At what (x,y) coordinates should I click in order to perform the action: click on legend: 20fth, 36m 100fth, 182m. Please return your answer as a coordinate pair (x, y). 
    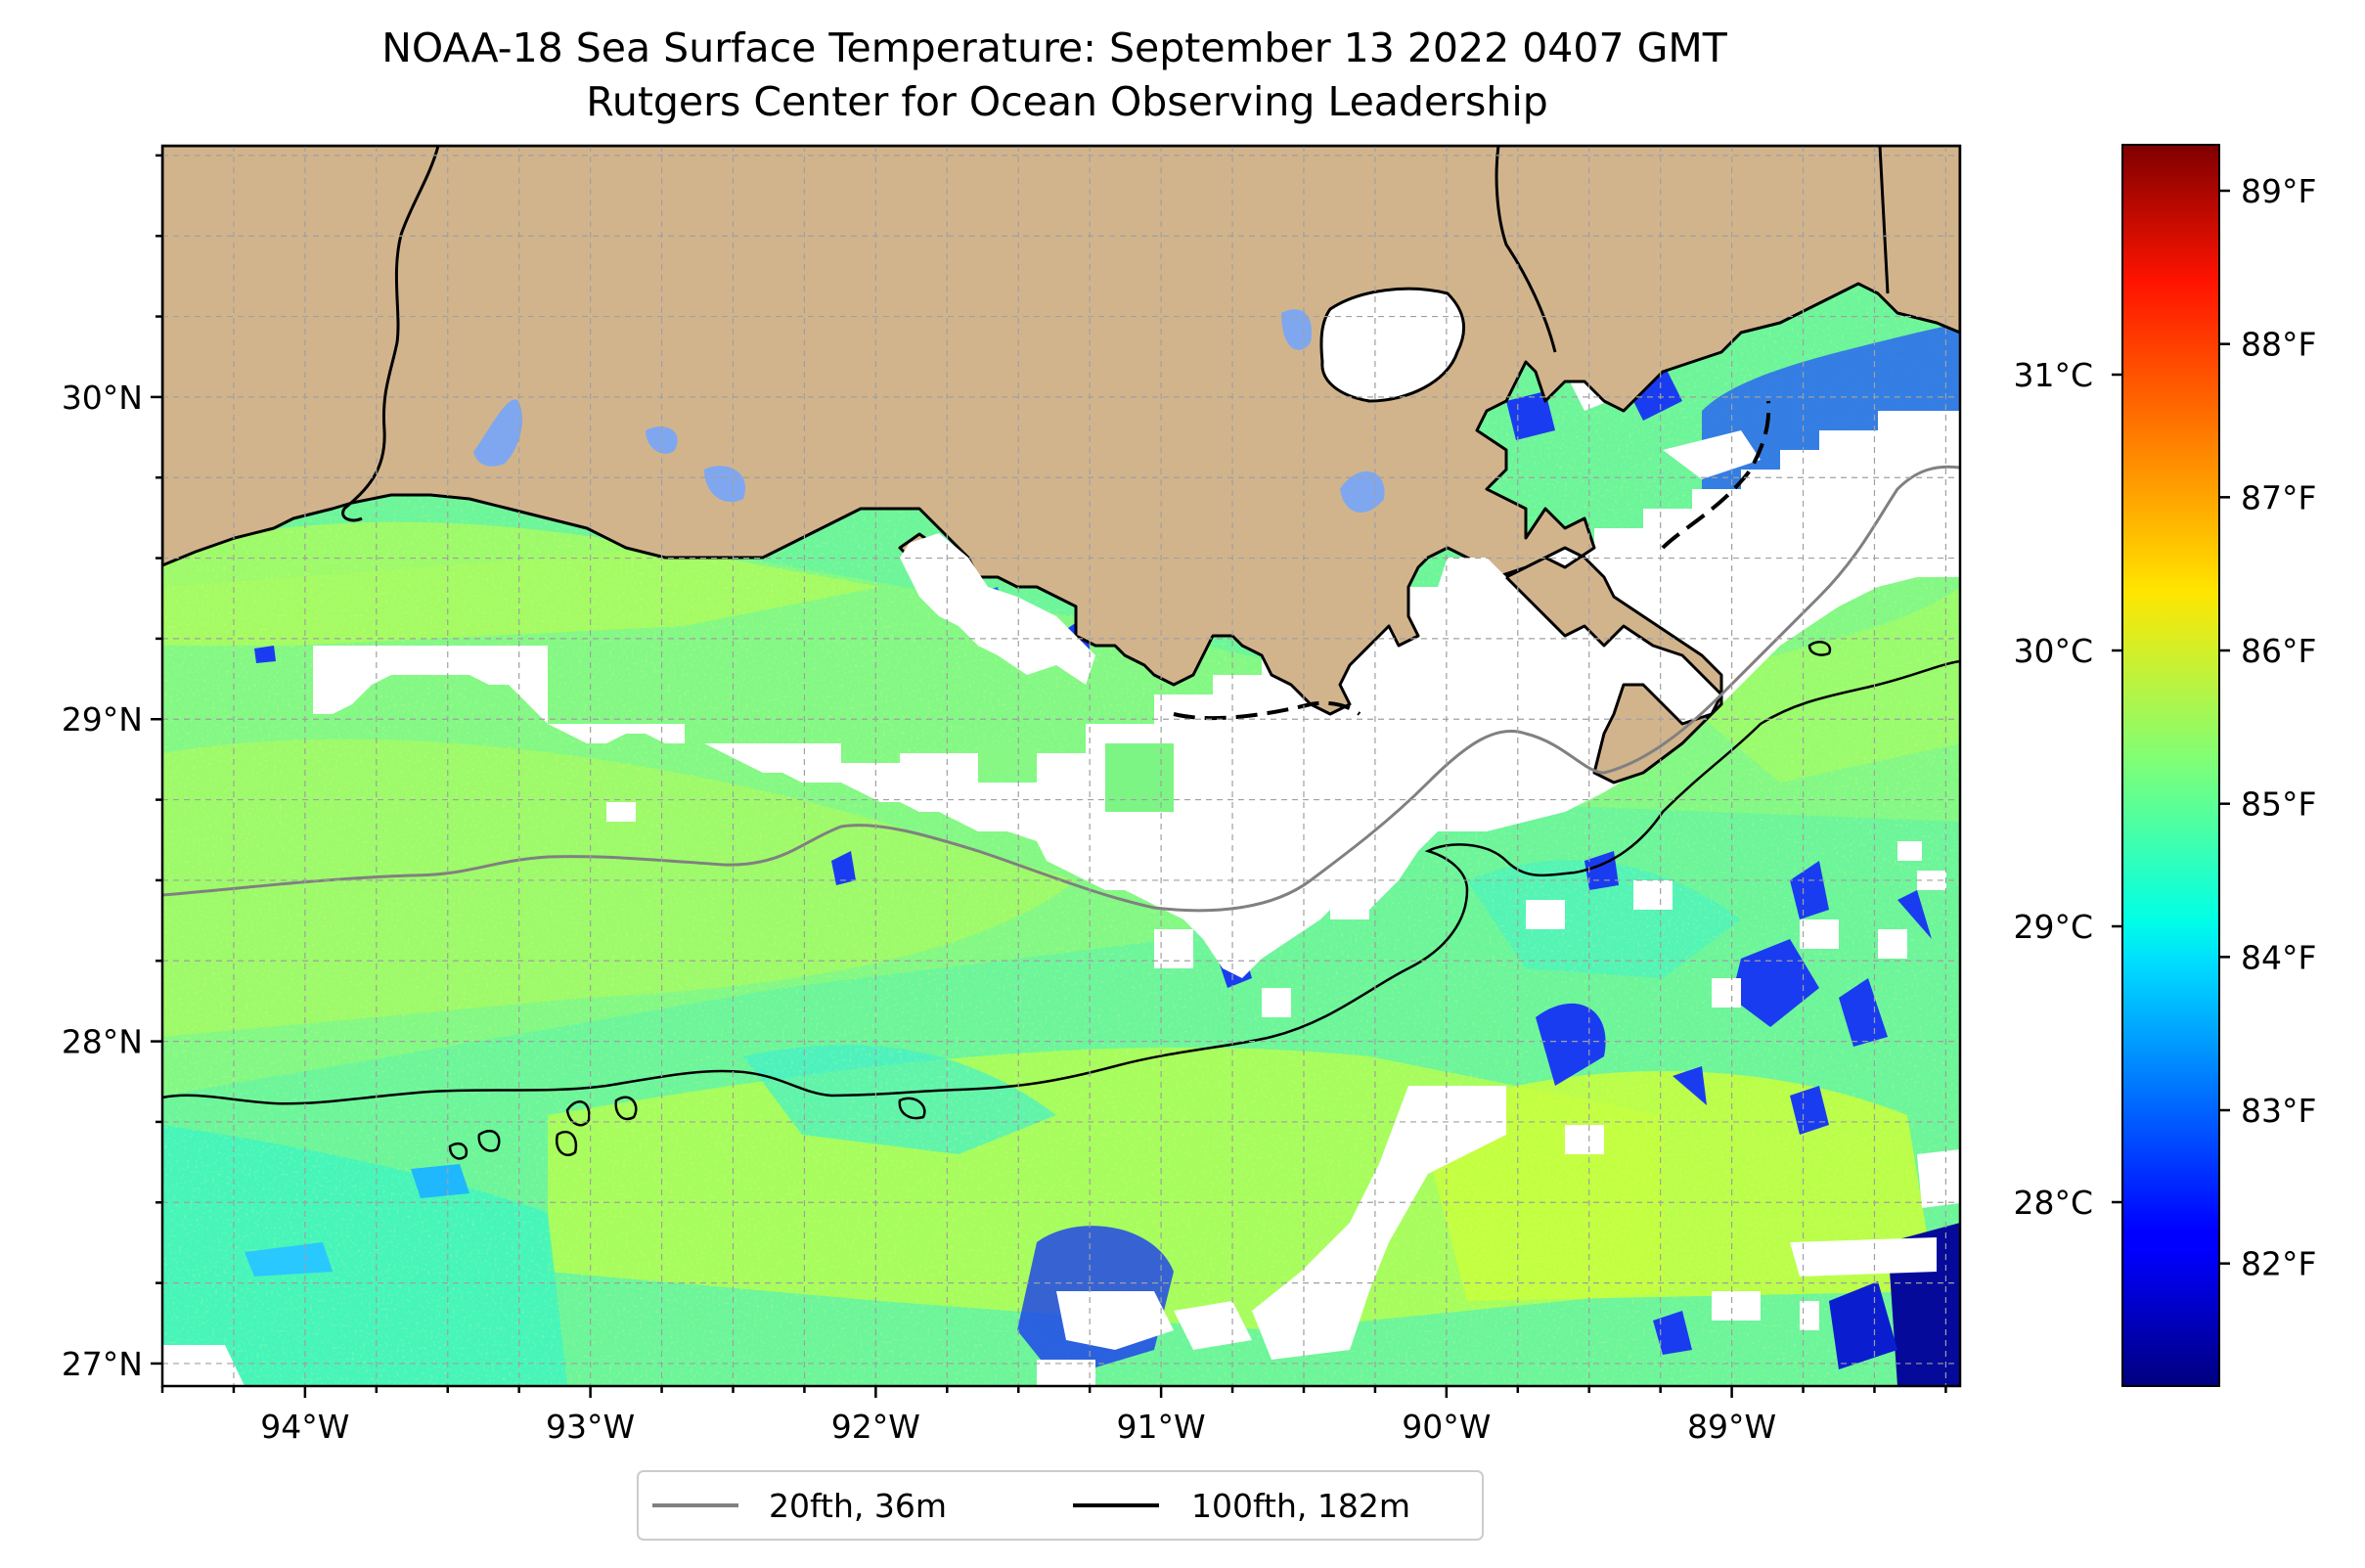
    Looking at the image, I should click on (1060, 1505).